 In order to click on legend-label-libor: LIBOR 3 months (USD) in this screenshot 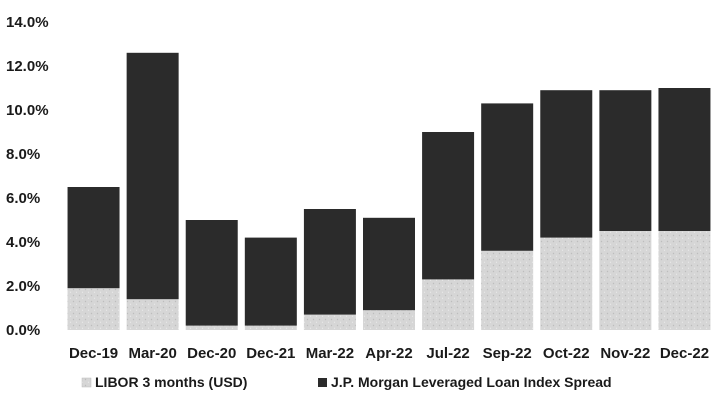, I will do `click(171, 382)`.